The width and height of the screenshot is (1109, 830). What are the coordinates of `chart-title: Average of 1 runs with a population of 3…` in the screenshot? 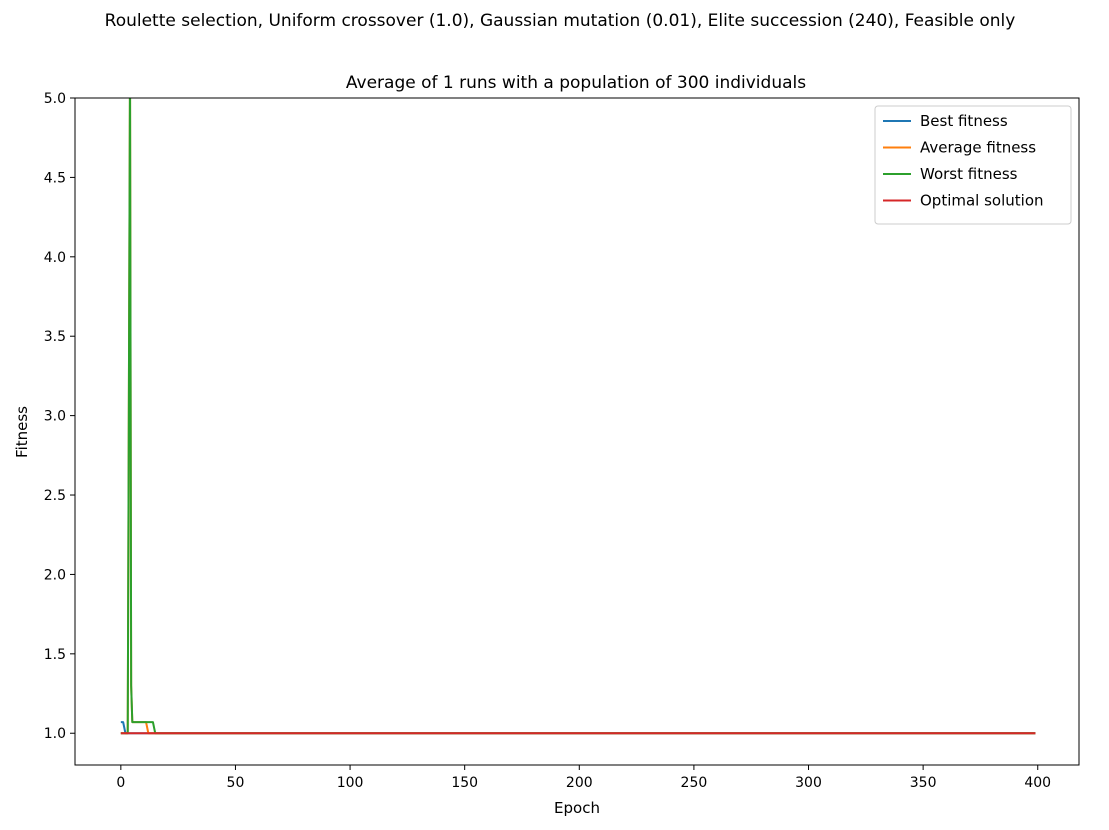 It's located at (576, 83).